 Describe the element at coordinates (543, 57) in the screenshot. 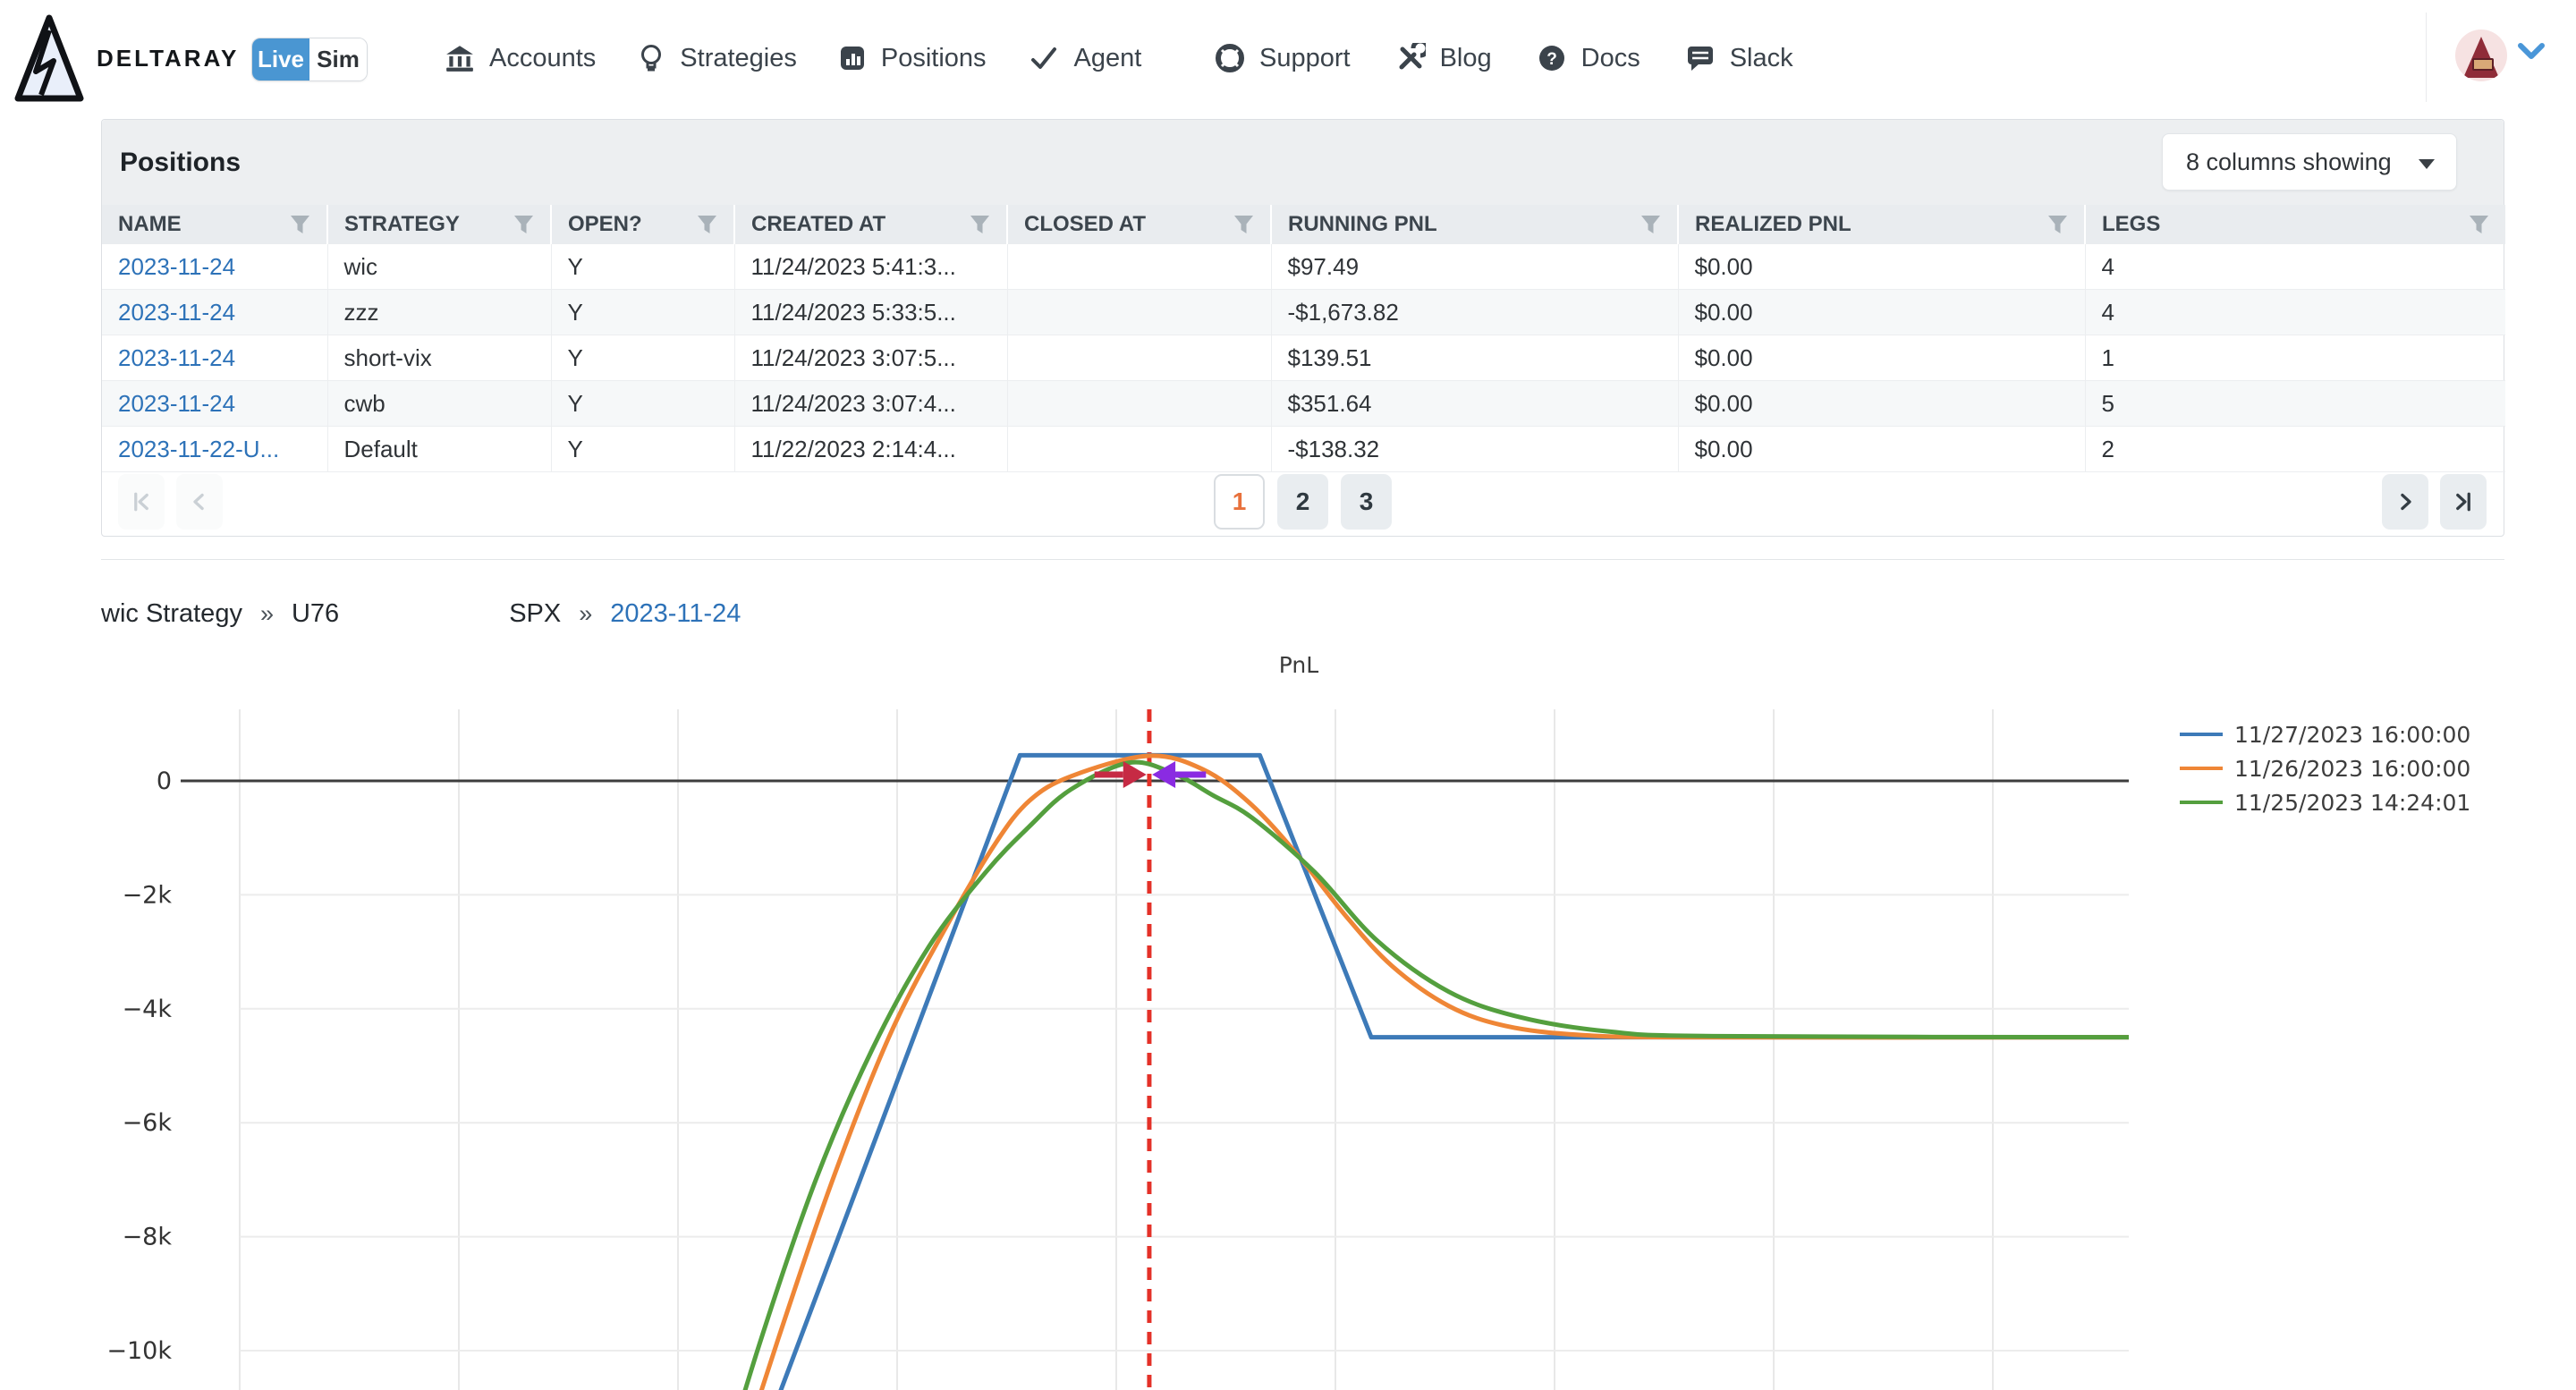

I see `nav-item-label: Accounts` at that location.